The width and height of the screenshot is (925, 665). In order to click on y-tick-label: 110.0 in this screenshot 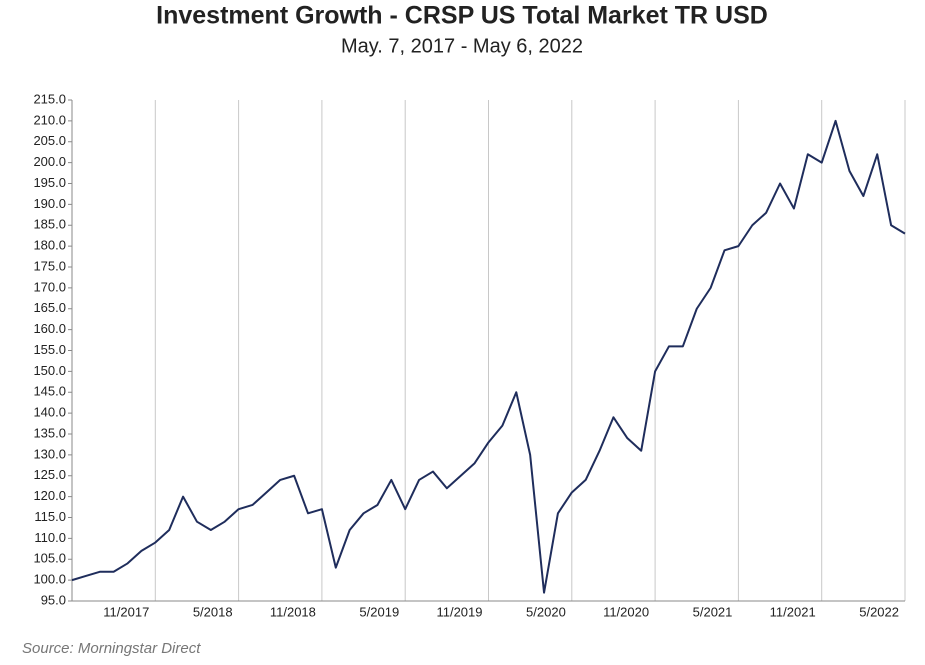, I will do `click(50, 537)`.